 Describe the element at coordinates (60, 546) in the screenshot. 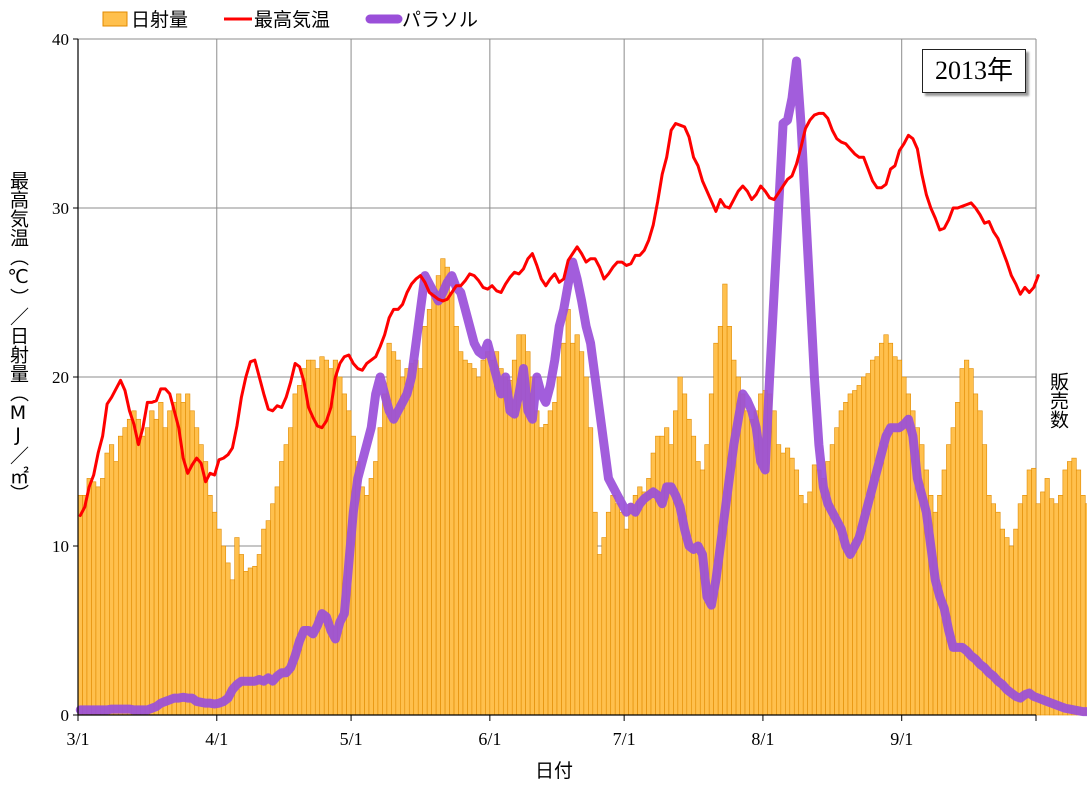

I see `y-tick-label: 10` at that location.